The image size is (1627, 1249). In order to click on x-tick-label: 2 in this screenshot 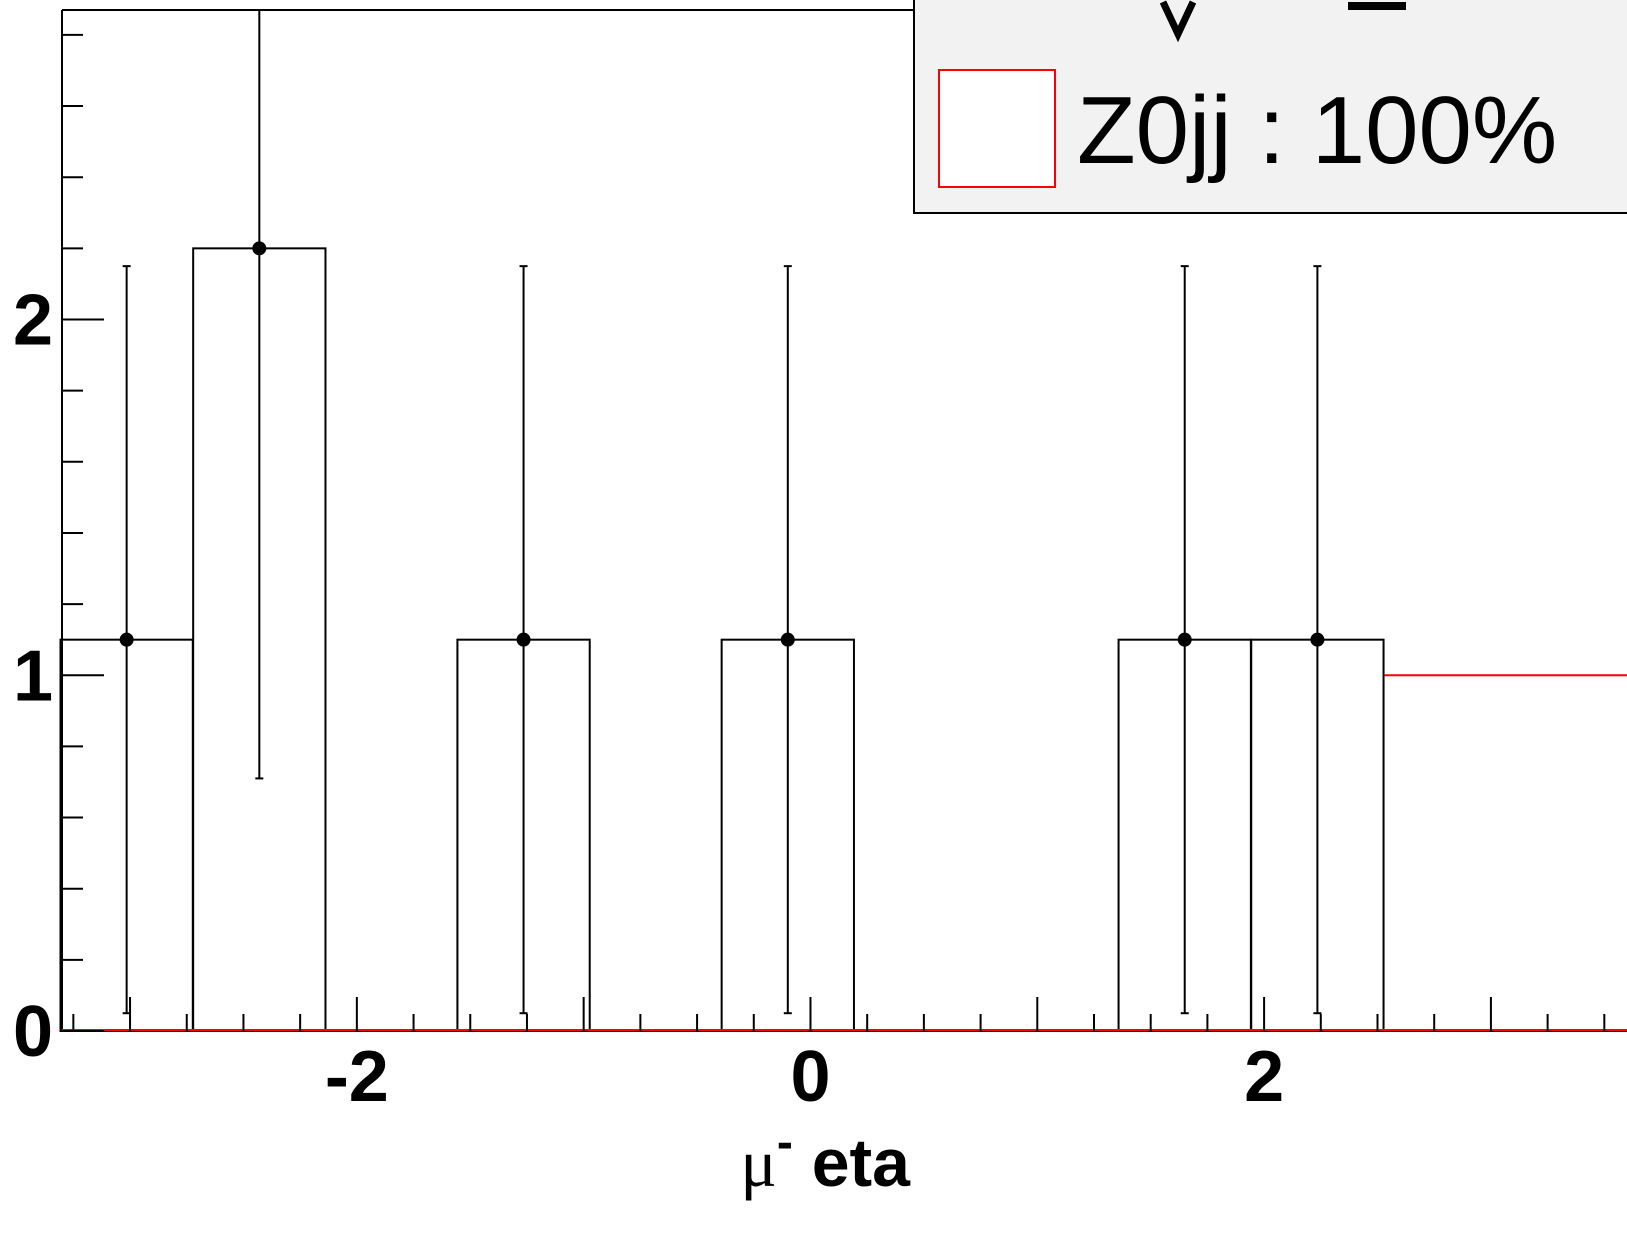, I will do `click(1264, 1077)`.